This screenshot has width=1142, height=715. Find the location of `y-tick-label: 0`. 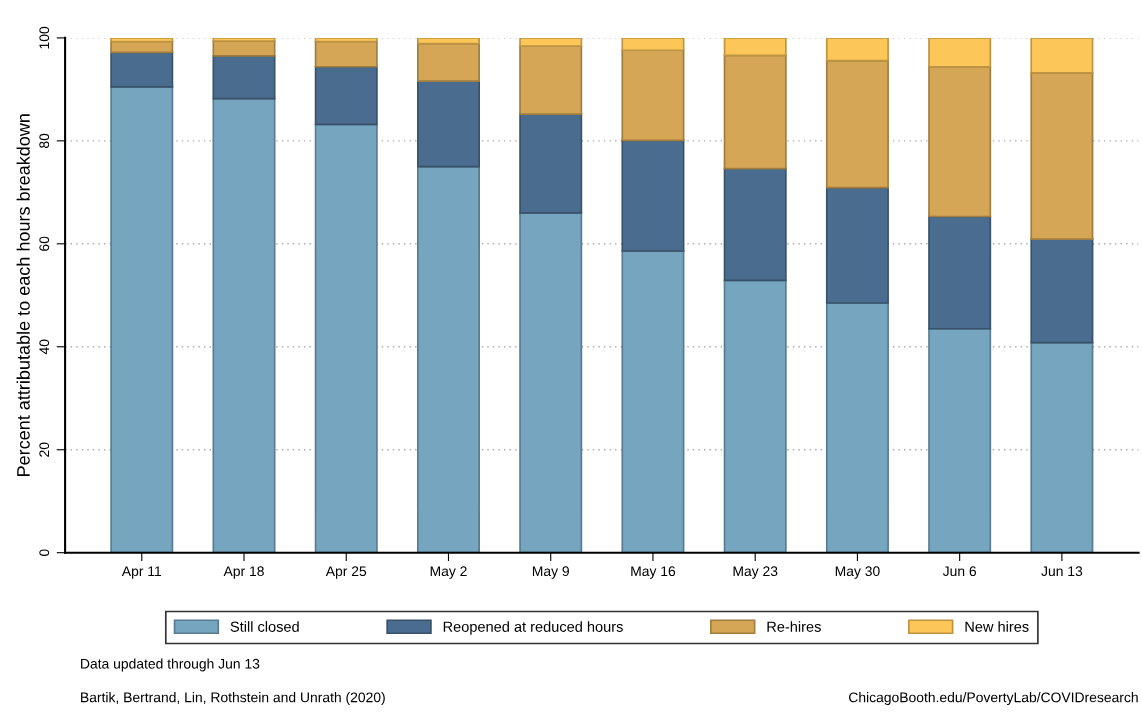

y-tick-label: 0 is located at coordinates (44, 553).